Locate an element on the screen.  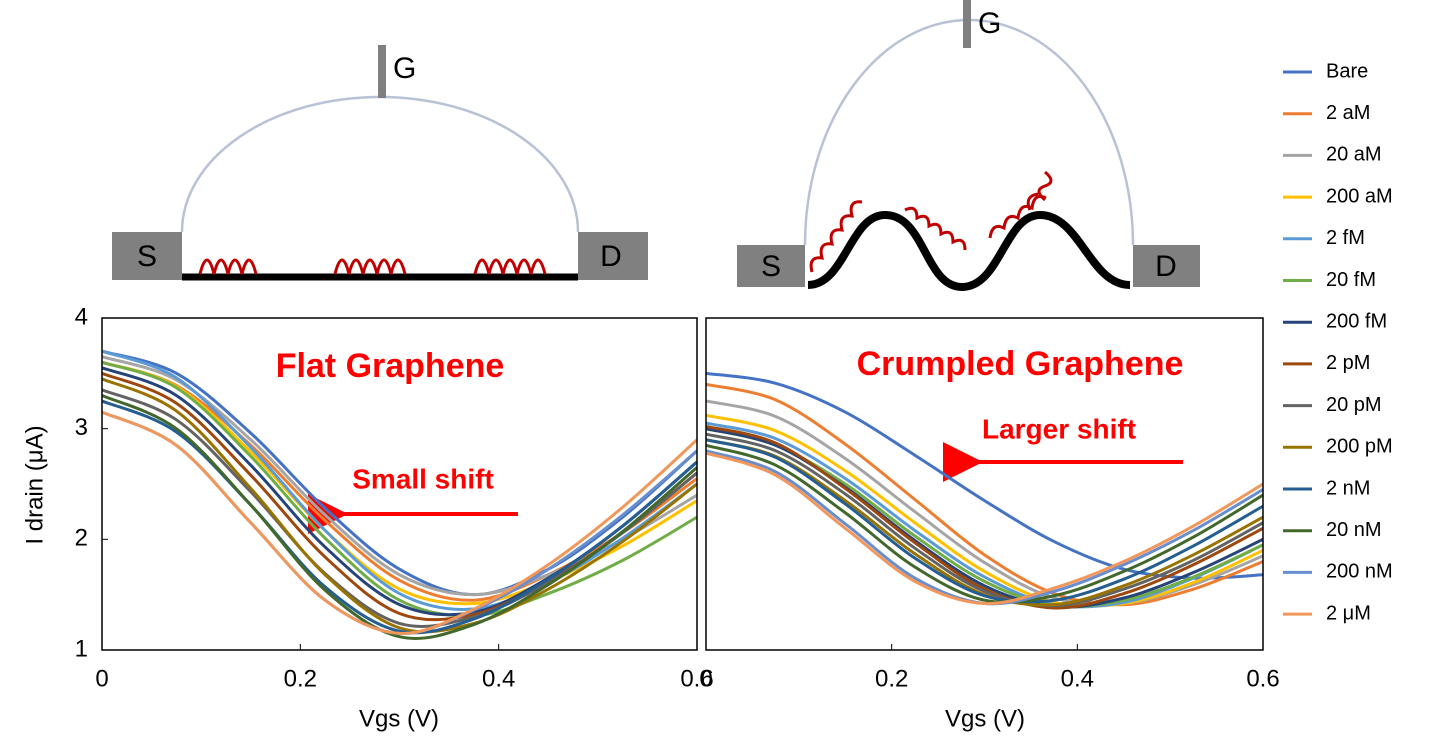
plot-lines is located at coordinates (984, 490).